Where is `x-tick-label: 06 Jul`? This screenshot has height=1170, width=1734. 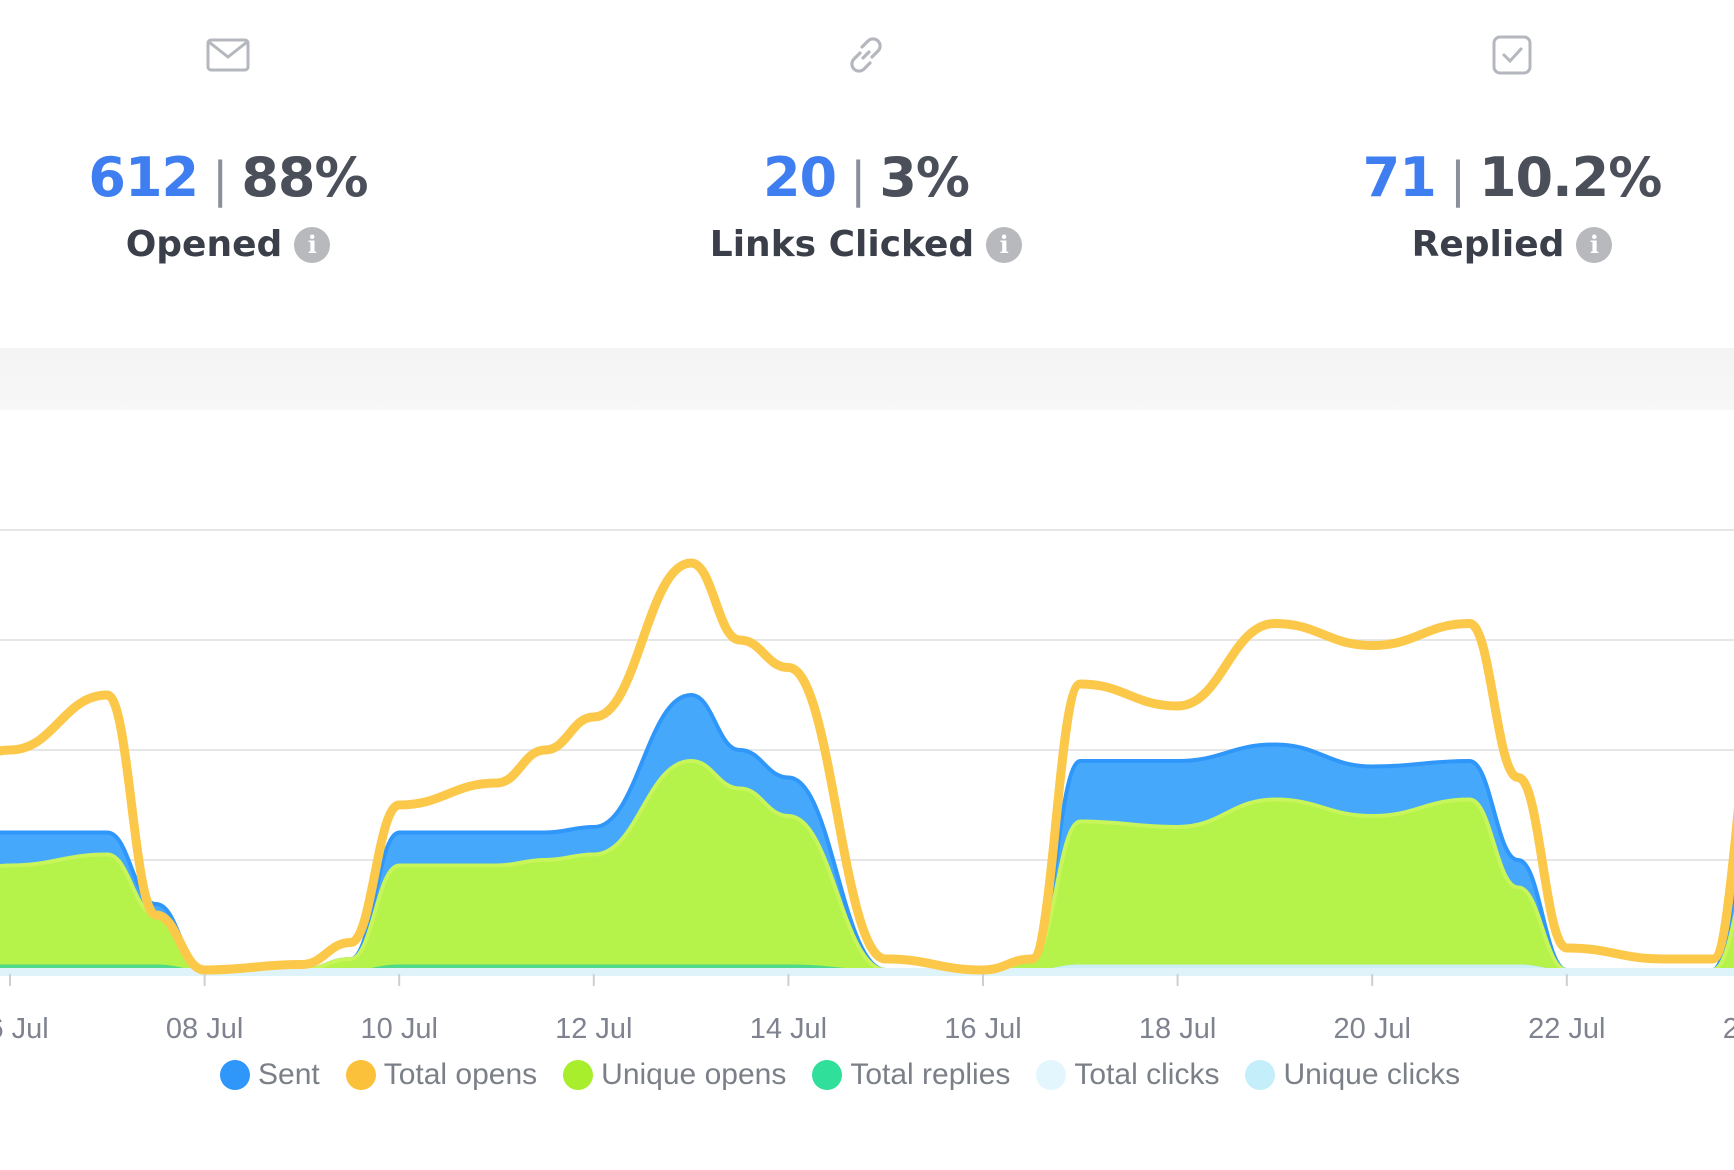
x-tick-label: 06 Jul is located at coordinates (24, 1026).